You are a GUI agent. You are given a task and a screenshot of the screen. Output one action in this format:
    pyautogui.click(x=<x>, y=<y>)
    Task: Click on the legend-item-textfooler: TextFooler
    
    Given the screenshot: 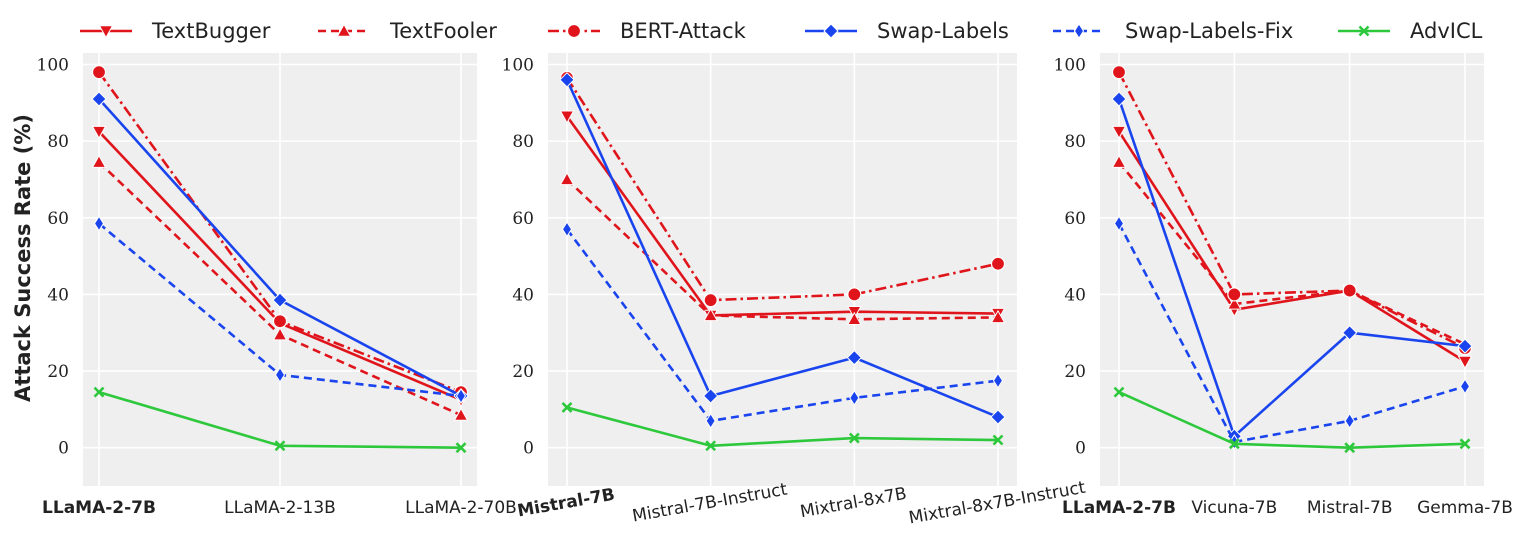 What is the action you would take?
    pyautogui.click(x=407, y=31)
    